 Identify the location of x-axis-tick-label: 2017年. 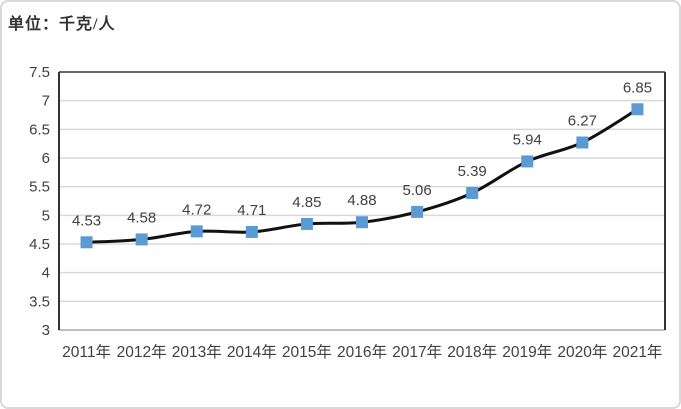
(417, 352).